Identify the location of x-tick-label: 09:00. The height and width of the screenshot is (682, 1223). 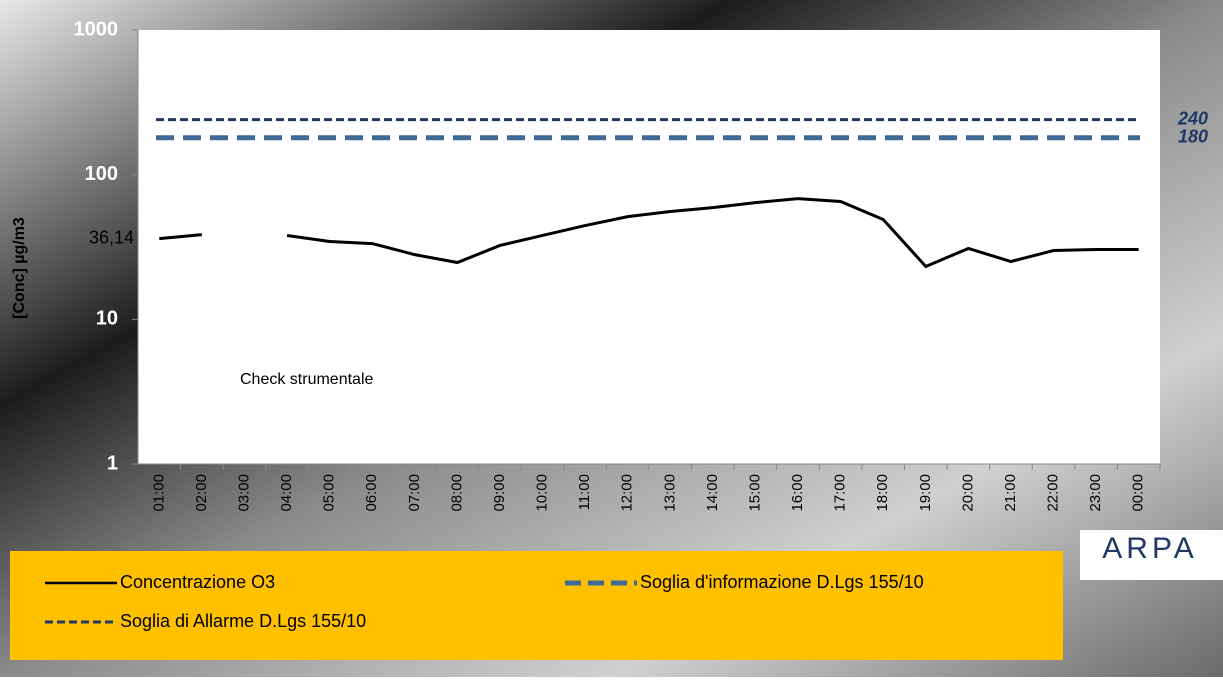
(499, 493).